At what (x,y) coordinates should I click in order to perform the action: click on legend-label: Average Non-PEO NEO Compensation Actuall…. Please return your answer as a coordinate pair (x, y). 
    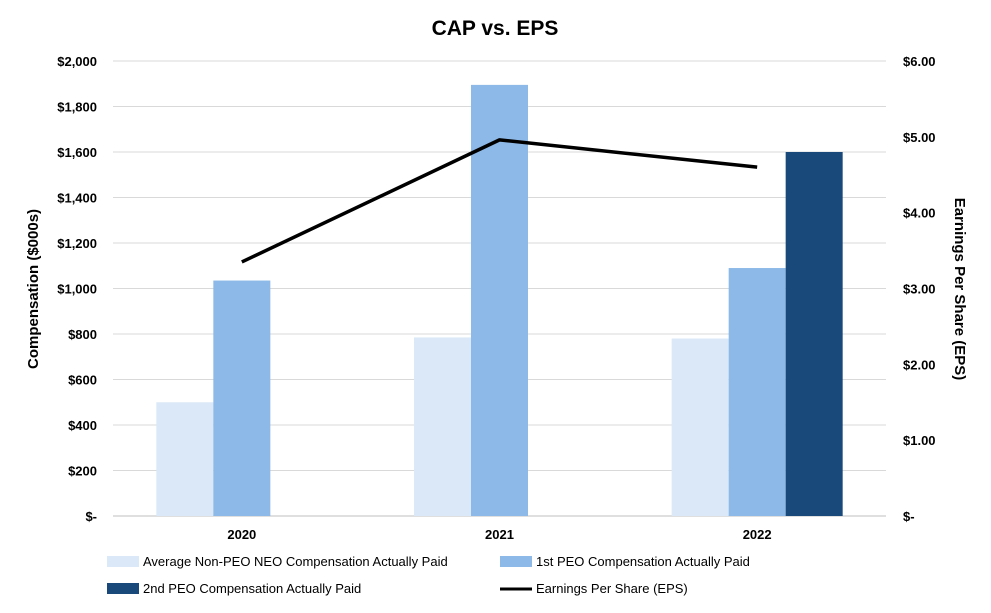
    Looking at the image, I should click on (295, 561).